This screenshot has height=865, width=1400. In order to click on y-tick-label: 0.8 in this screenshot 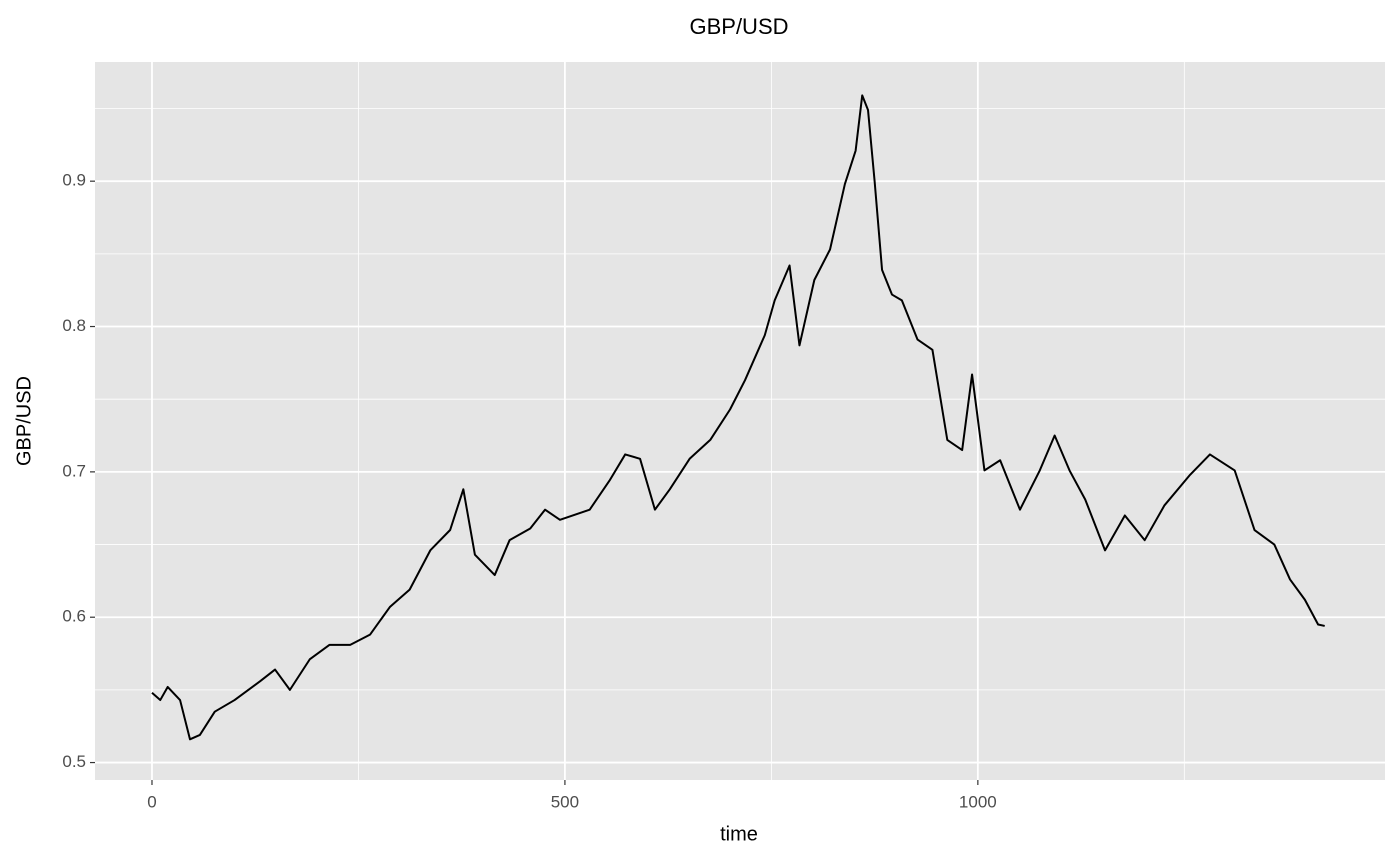, I will do `click(74, 325)`.